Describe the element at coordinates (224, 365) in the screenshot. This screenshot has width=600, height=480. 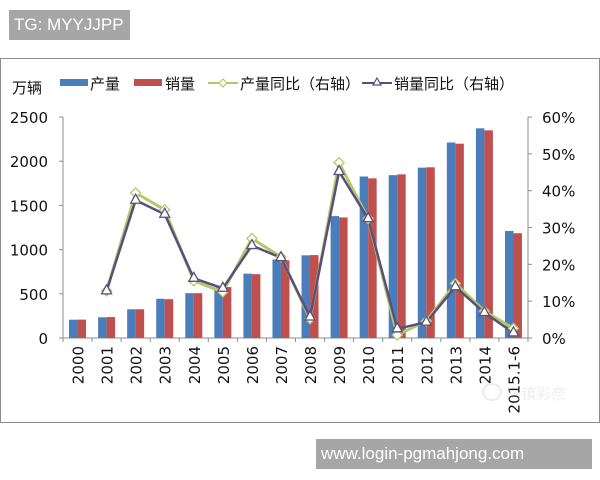
I see `x-axis-tick-label: 2005` at that location.